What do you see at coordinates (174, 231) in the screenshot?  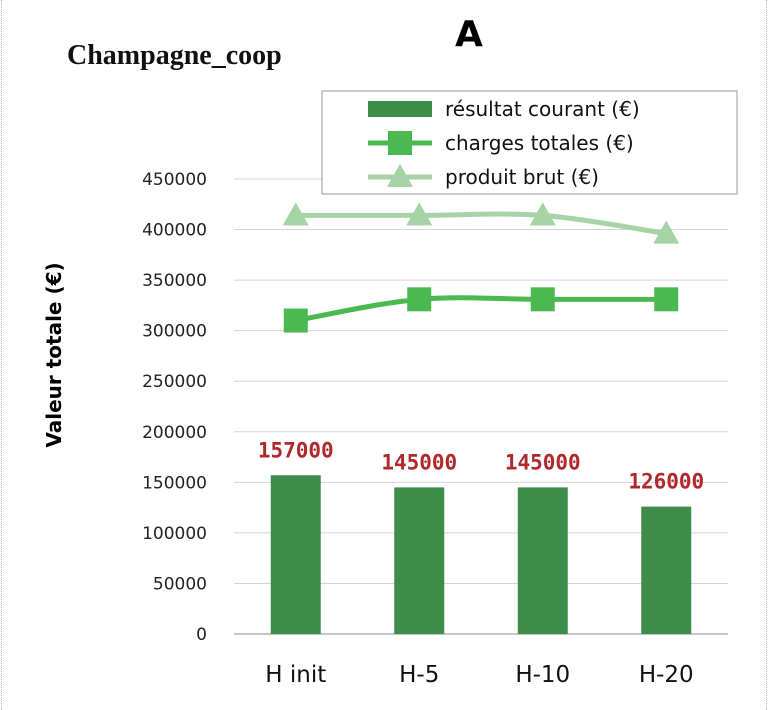 I see `y-tick-label: 400000` at bounding box center [174, 231].